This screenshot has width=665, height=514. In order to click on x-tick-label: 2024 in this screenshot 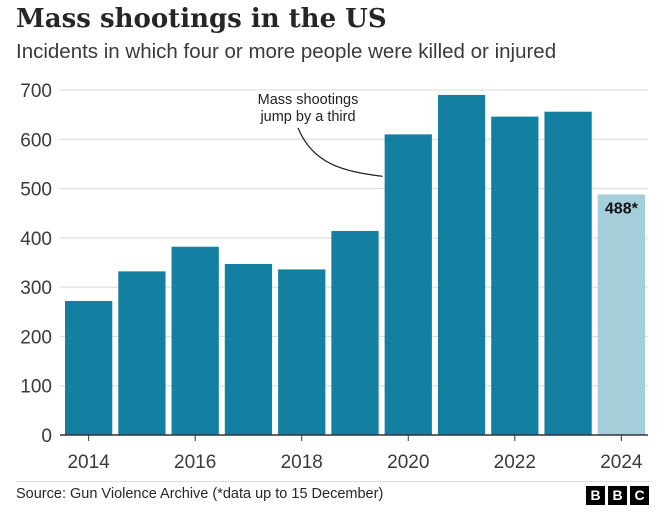, I will do `click(621, 462)`.